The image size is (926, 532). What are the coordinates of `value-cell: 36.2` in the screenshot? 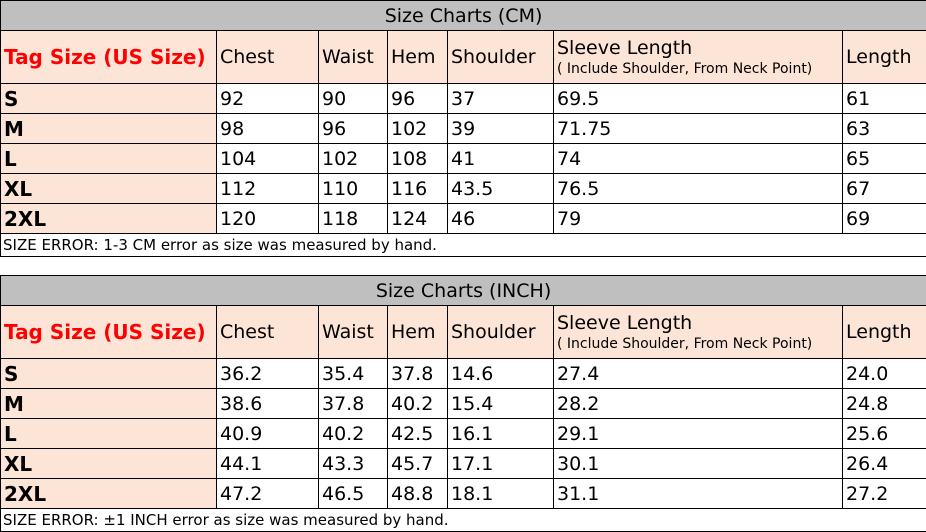 It's located at (267, 373).